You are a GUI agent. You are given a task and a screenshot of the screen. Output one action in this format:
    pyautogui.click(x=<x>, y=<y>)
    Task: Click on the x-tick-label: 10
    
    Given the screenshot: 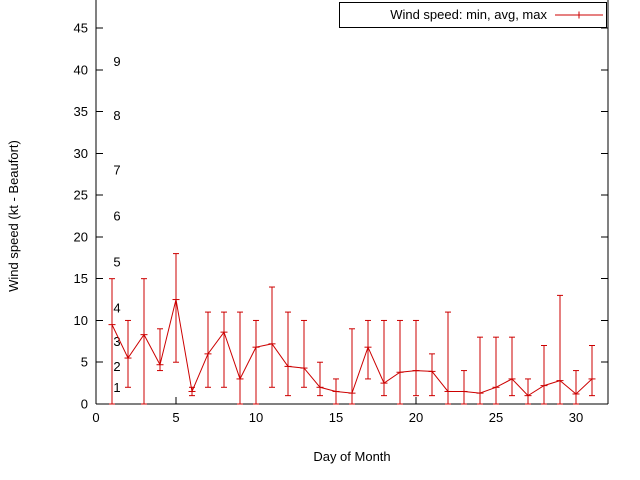 What is the action you would take?
    pyautogui.click(x=256, y=417)
    